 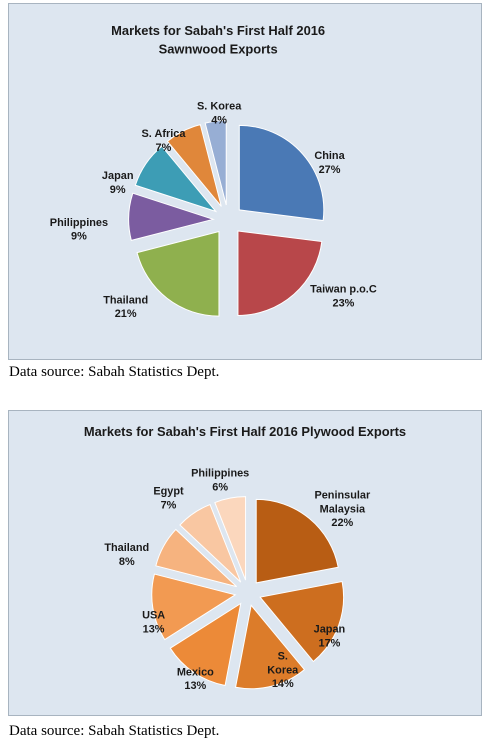 I want to click on slice-label-japan: Japan 17%, so click(x=330, y=637).